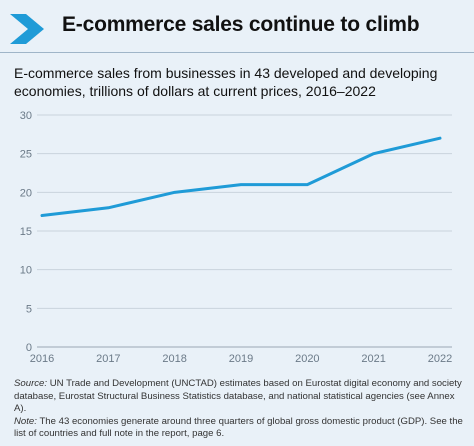  What do you see at coordinates (26, 116) in the screenshot?
I see `y-tick-label: 30` at bounding box center [26, 116].